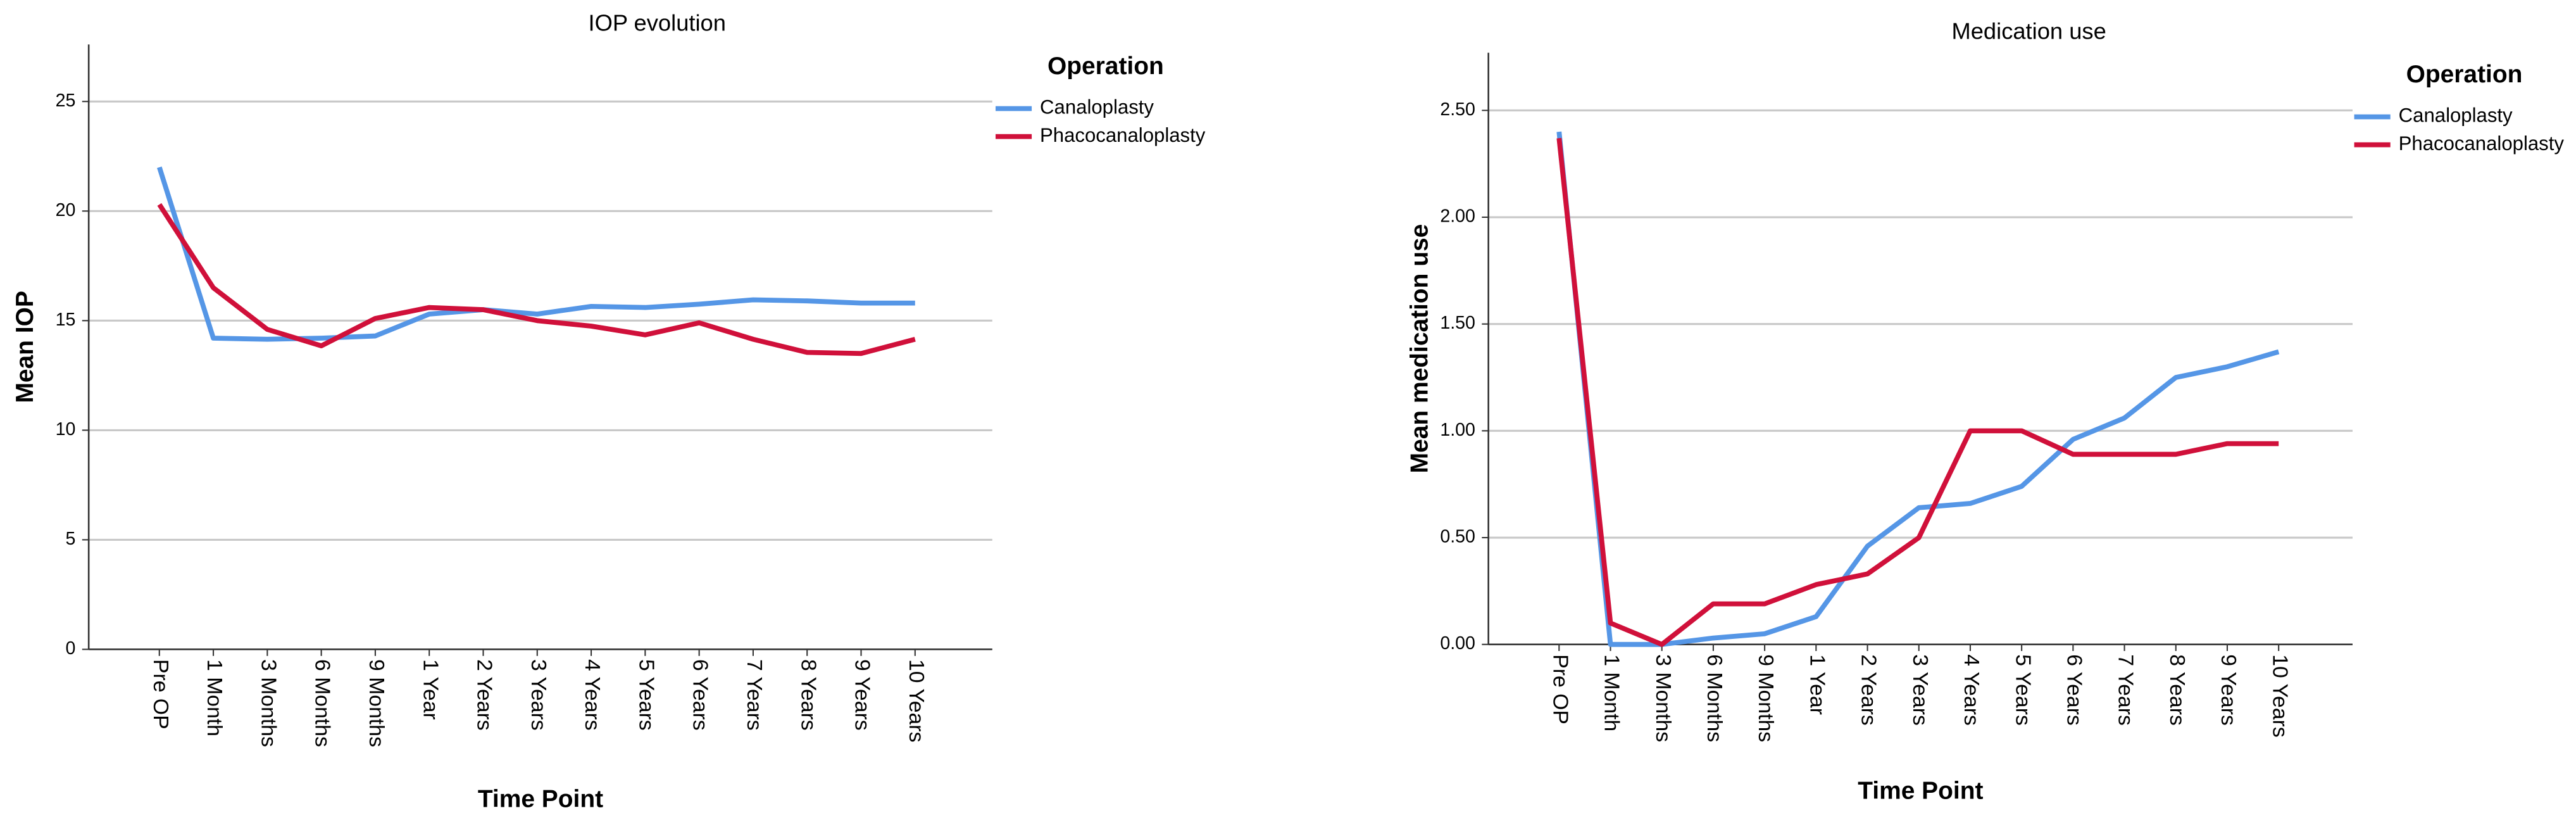 This screenshot has width=2576, height=827. Describe the element at coordinates (1457, 323) in the screenshot. I see `y-tick-label: 1.50` at that location.